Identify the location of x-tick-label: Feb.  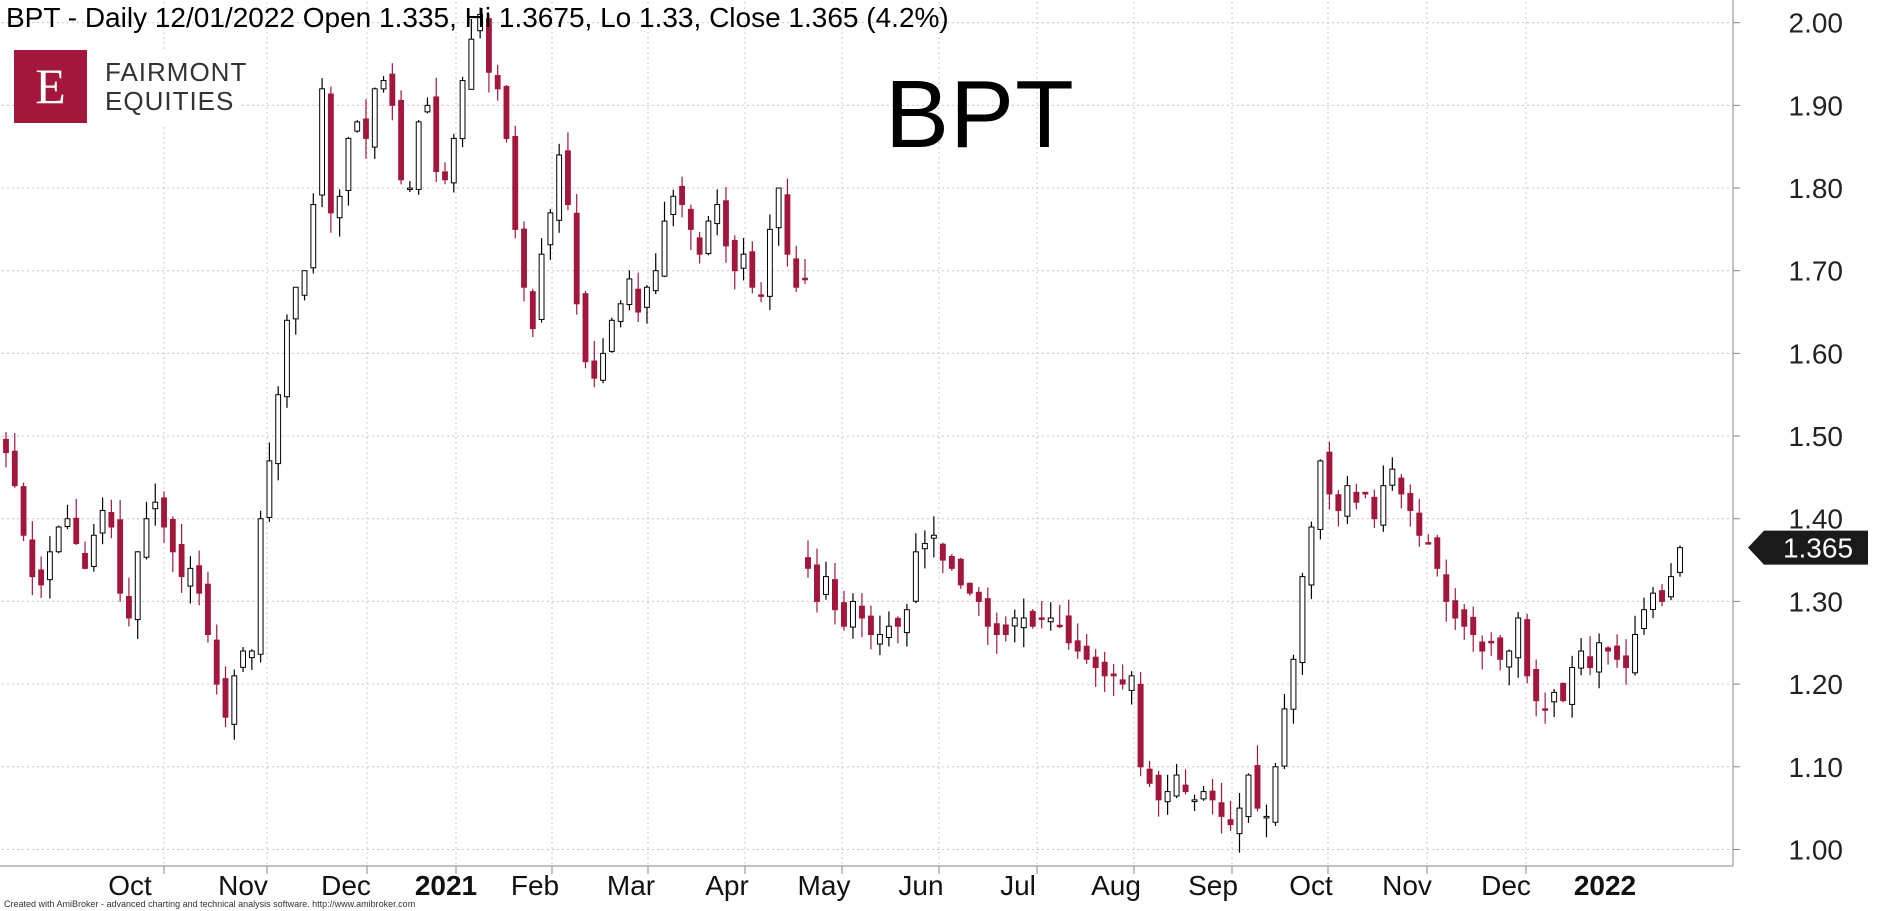
(535, 885).